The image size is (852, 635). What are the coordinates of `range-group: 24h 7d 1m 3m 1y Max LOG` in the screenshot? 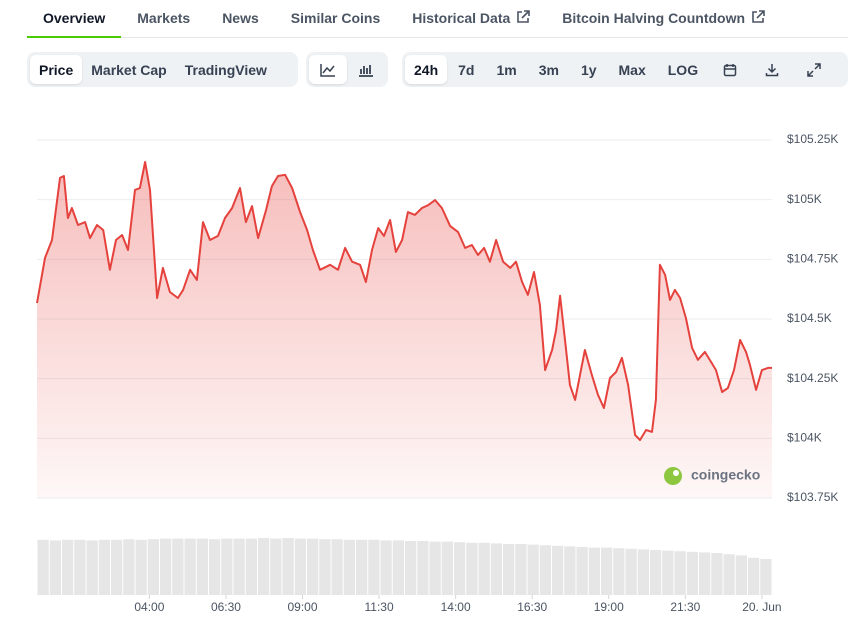 It's located at (625, 69).